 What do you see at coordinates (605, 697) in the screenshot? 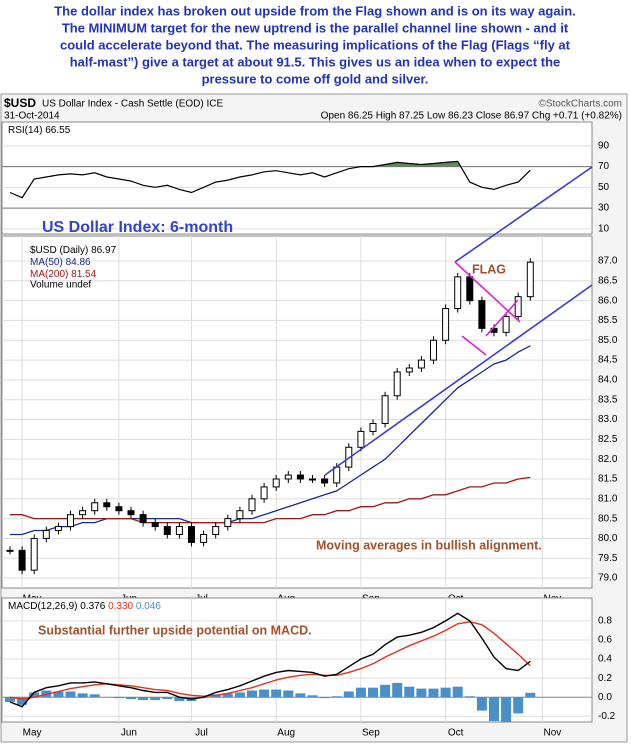
I see `y-tick-label: 0.0` at bounding box center [605, 697].